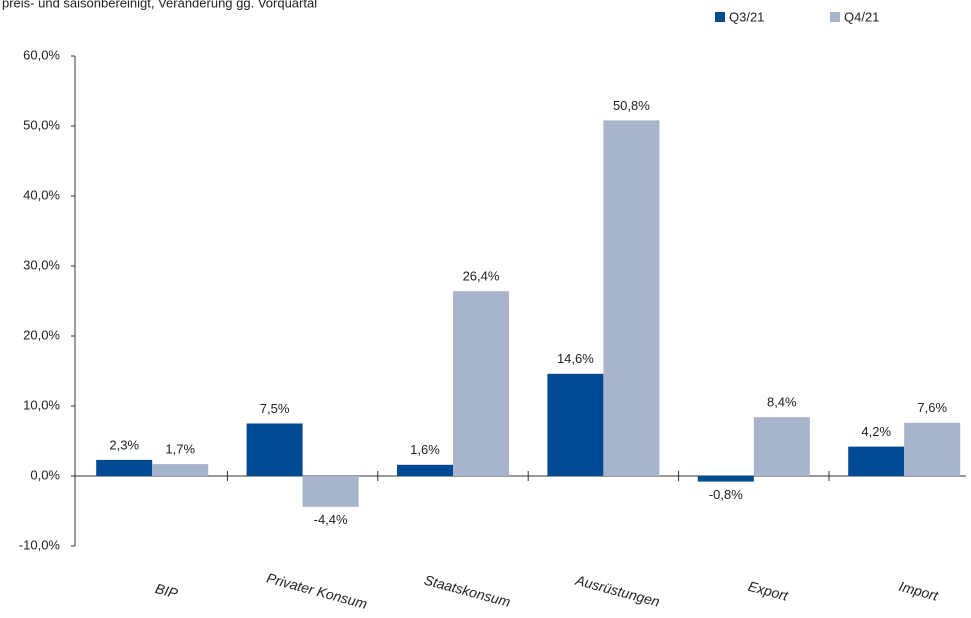  Describe the element at coordinates (876, 431) in the screenshot. I see `data-label: 4,2%` at that location.